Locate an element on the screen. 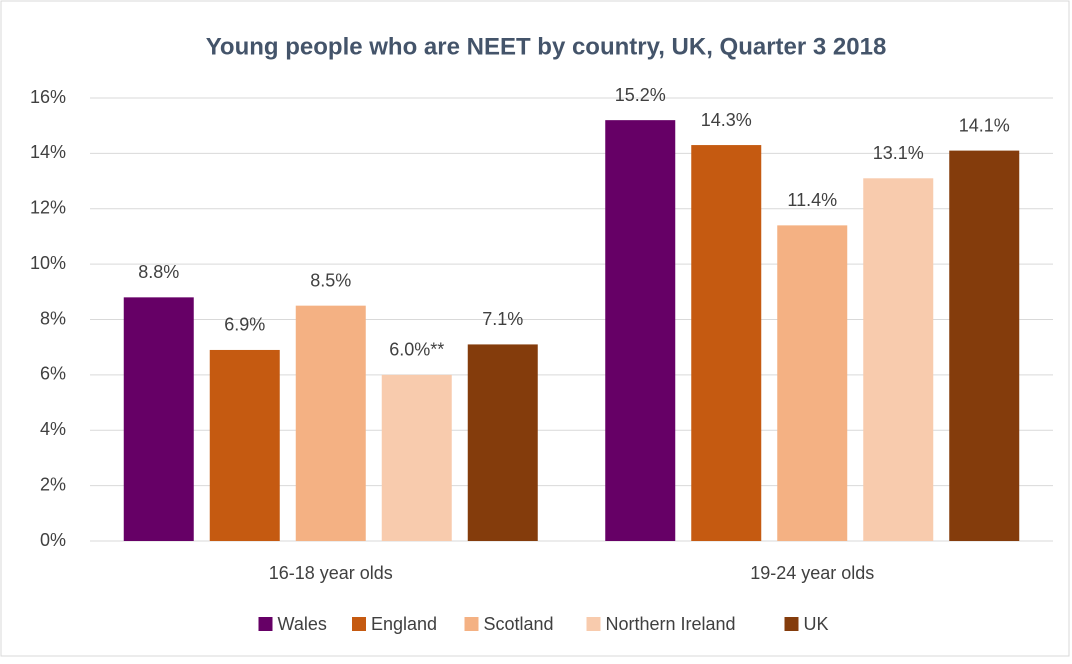 The image size is (1072, 664). y-tick-label: 0% is located at coordinates (53, 540).